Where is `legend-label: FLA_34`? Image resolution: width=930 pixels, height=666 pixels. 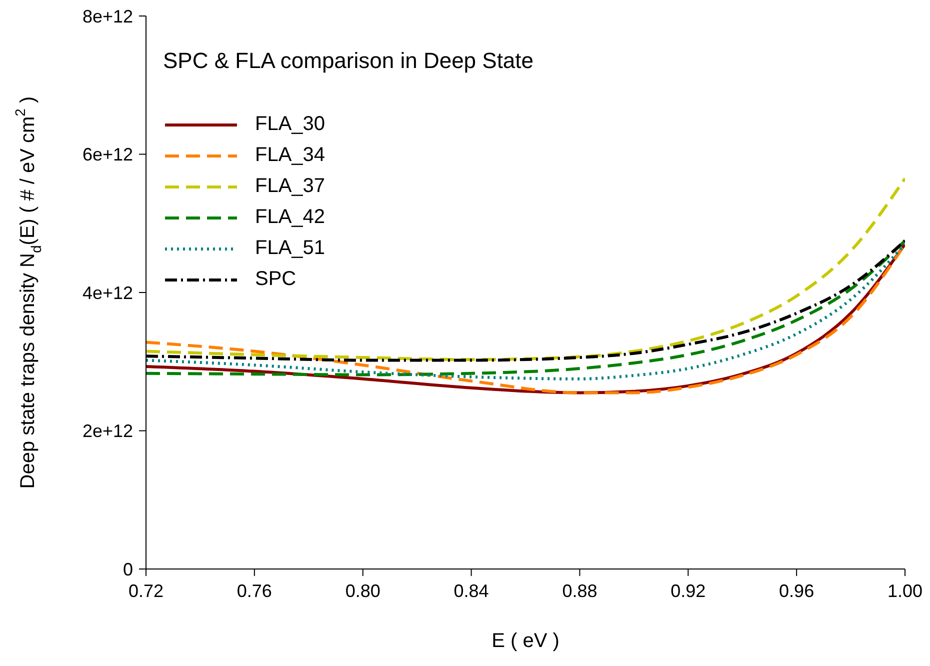 legend-label: FLA_34 is located at coordinates (290, 155).